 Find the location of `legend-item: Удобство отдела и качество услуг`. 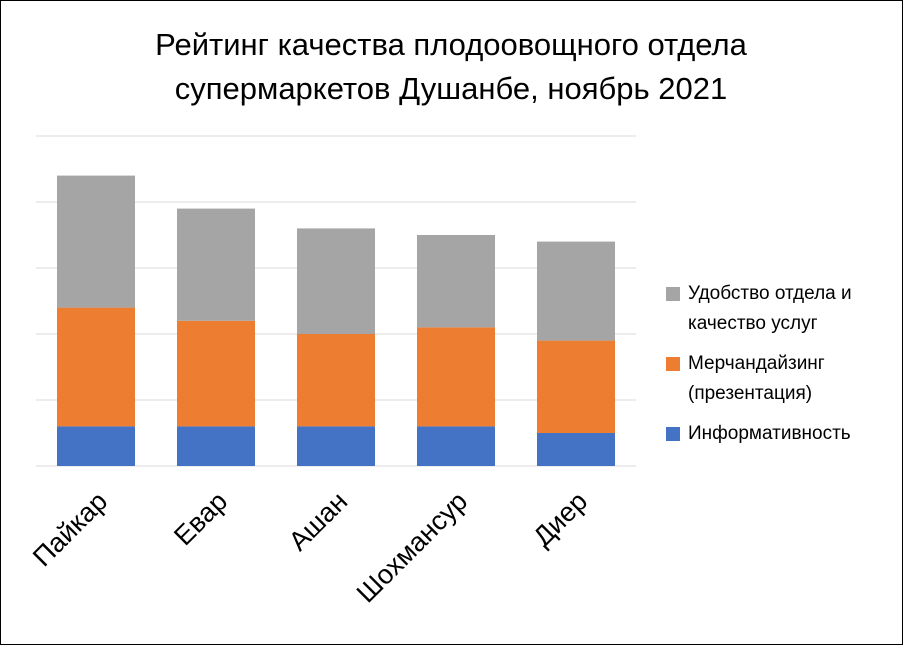

legend-item: Удобство отдела и качество услуг is located at coordinates (781, 309).